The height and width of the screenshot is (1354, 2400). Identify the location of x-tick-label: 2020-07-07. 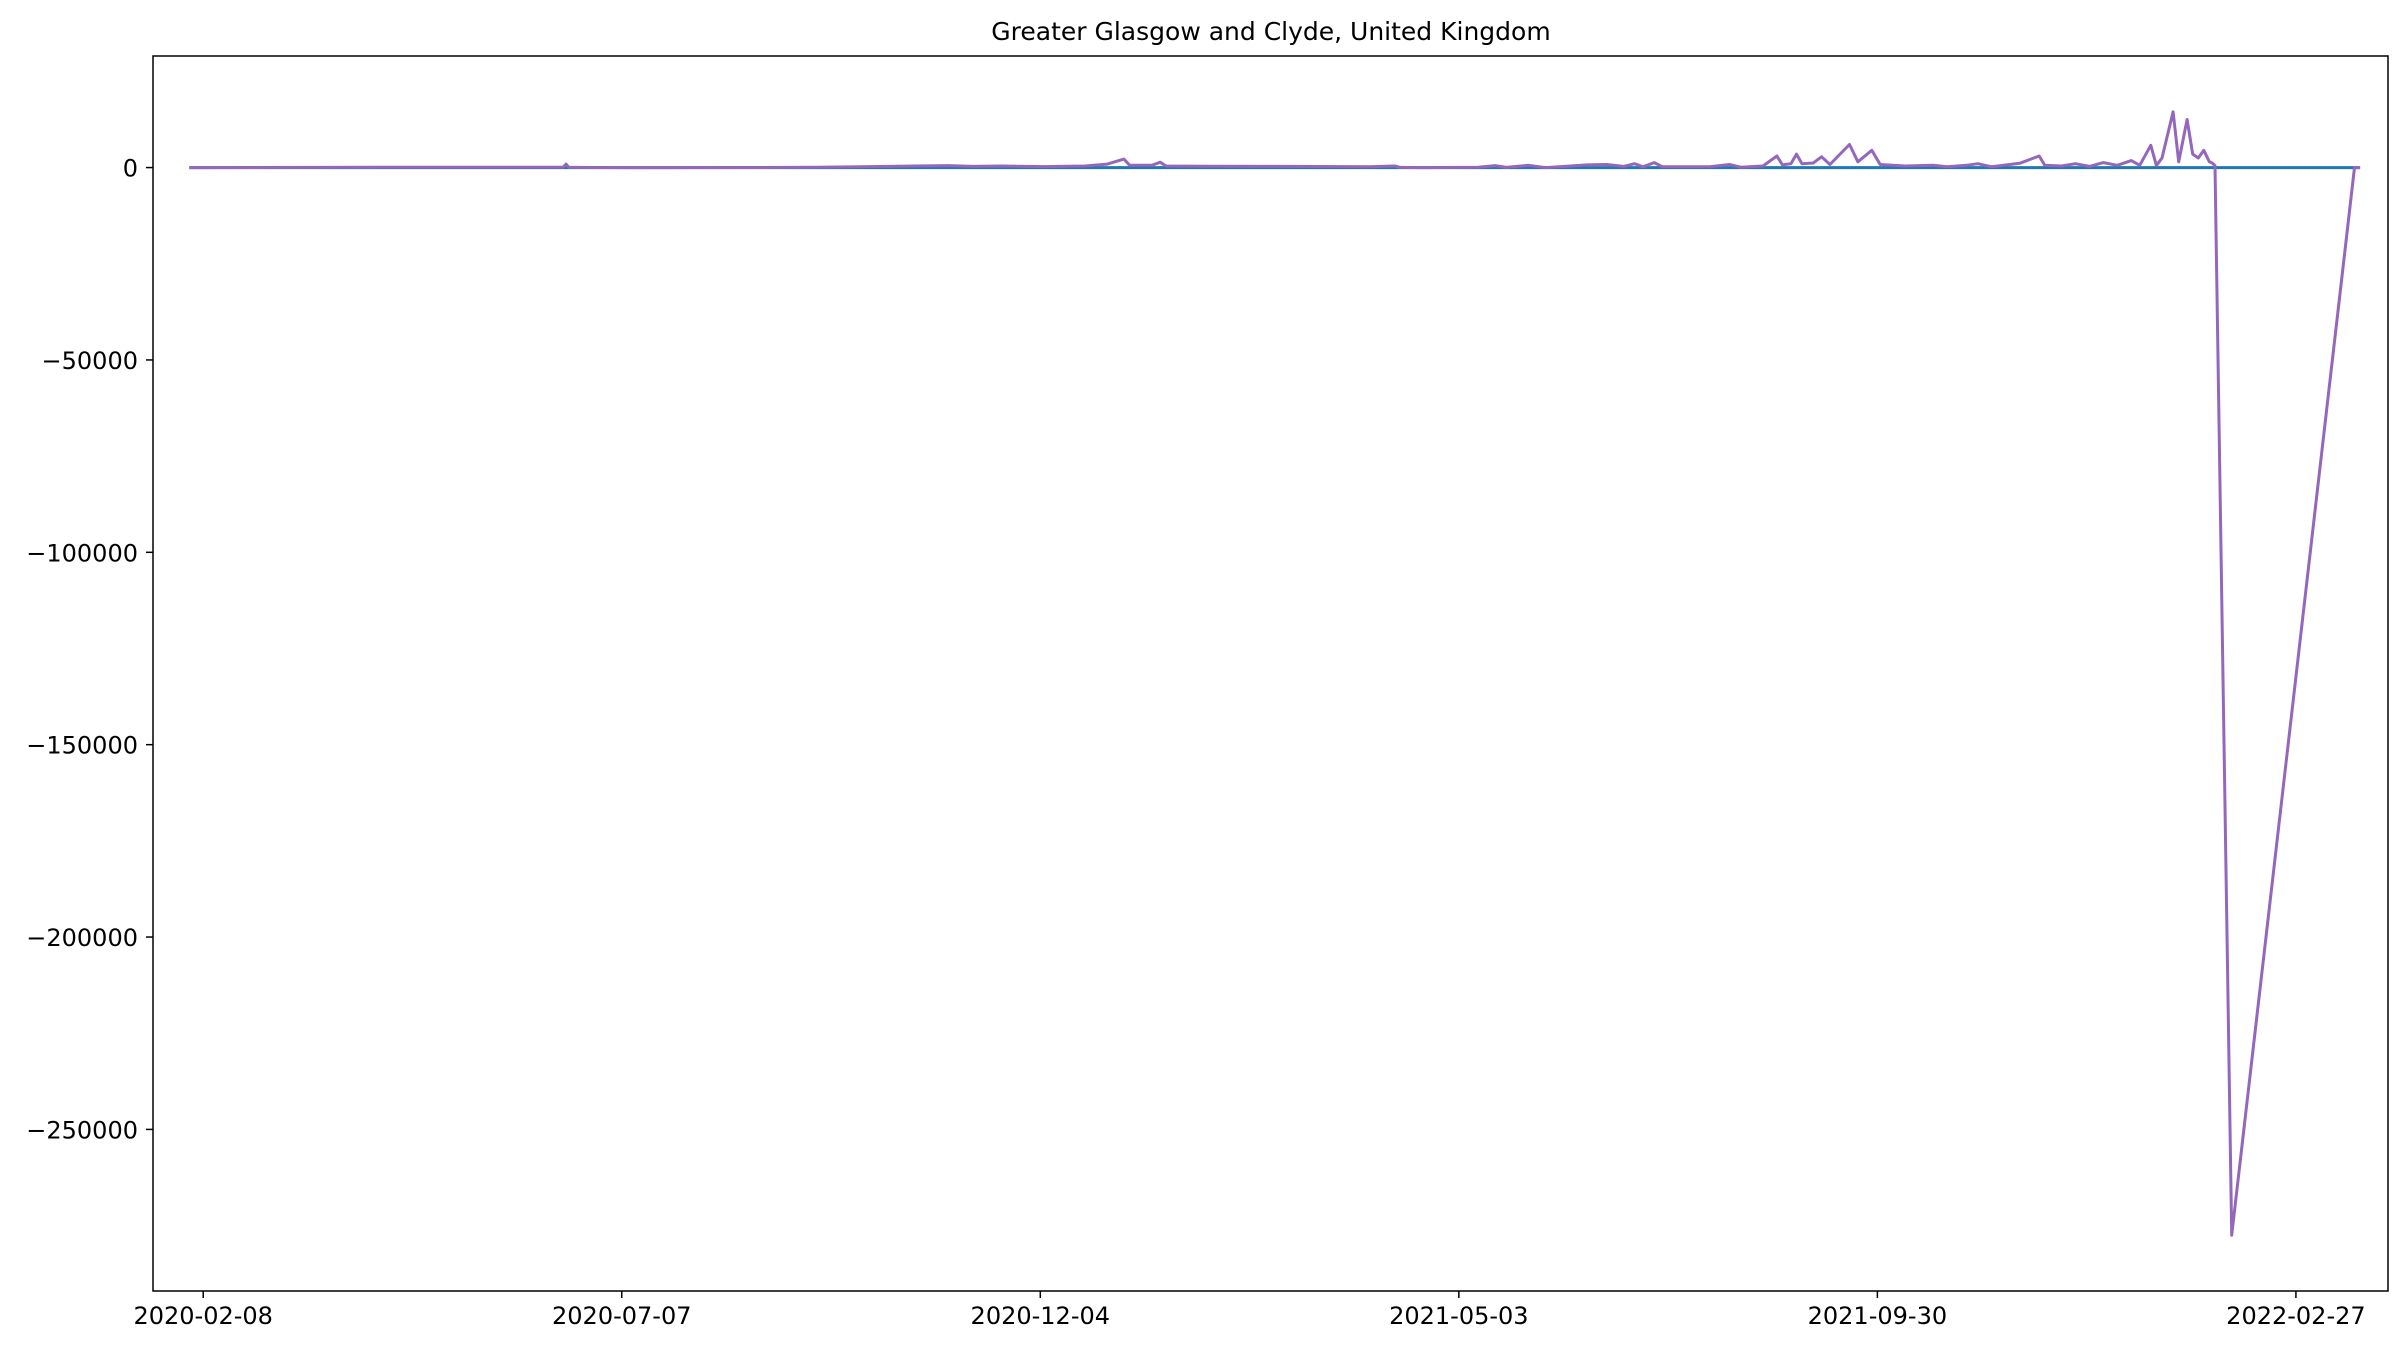
(621, 1316).